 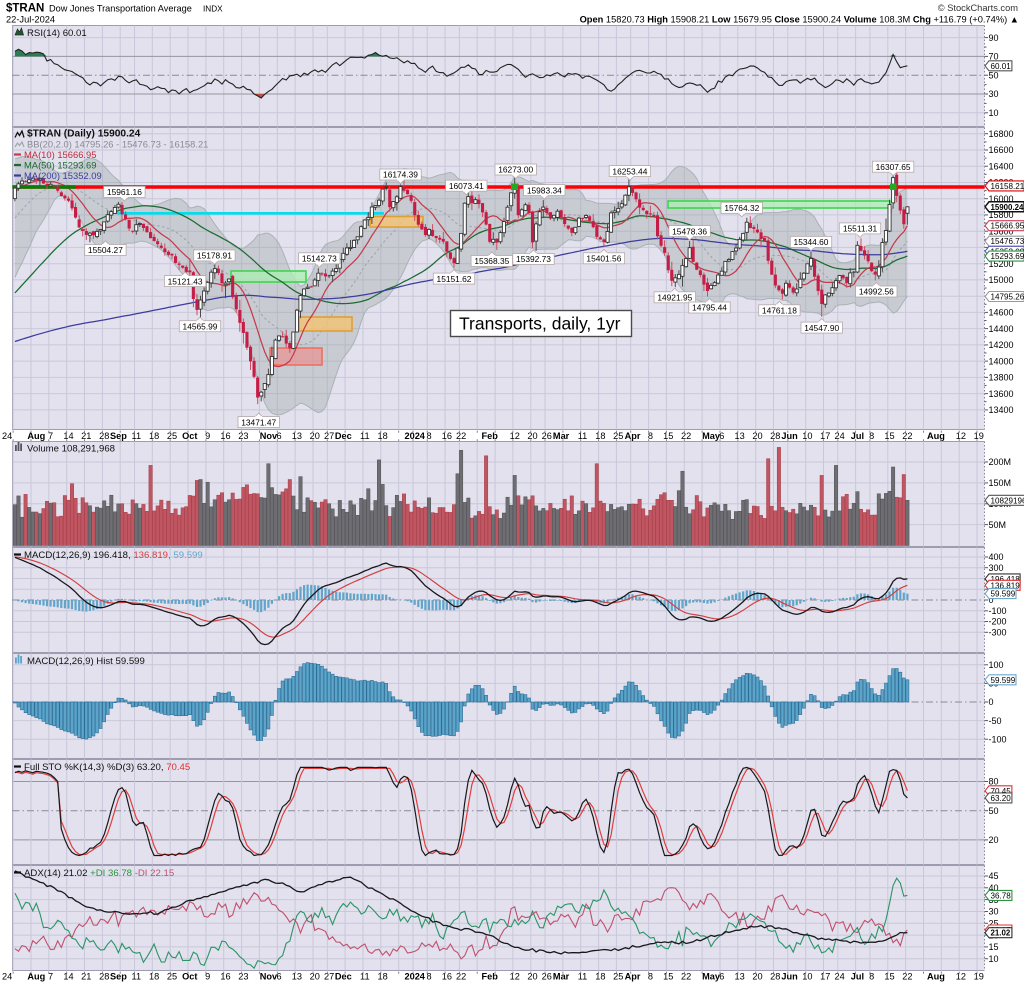 I want to click on svg-text: 13800, so click(x=1001, y=378).